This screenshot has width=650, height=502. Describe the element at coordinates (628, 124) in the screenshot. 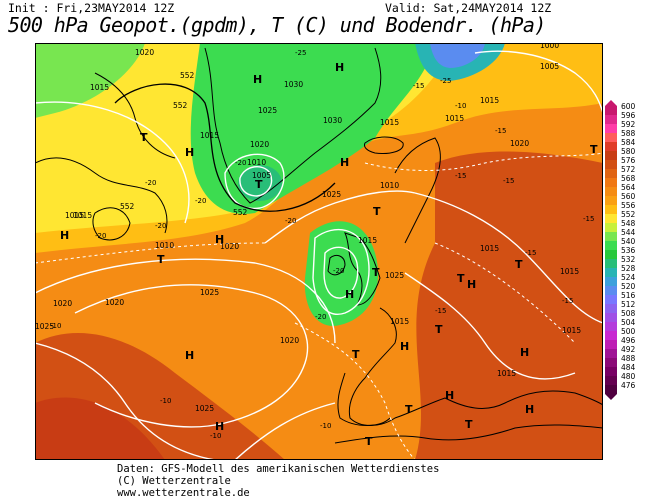

I see `legend-value: 592` at that location.